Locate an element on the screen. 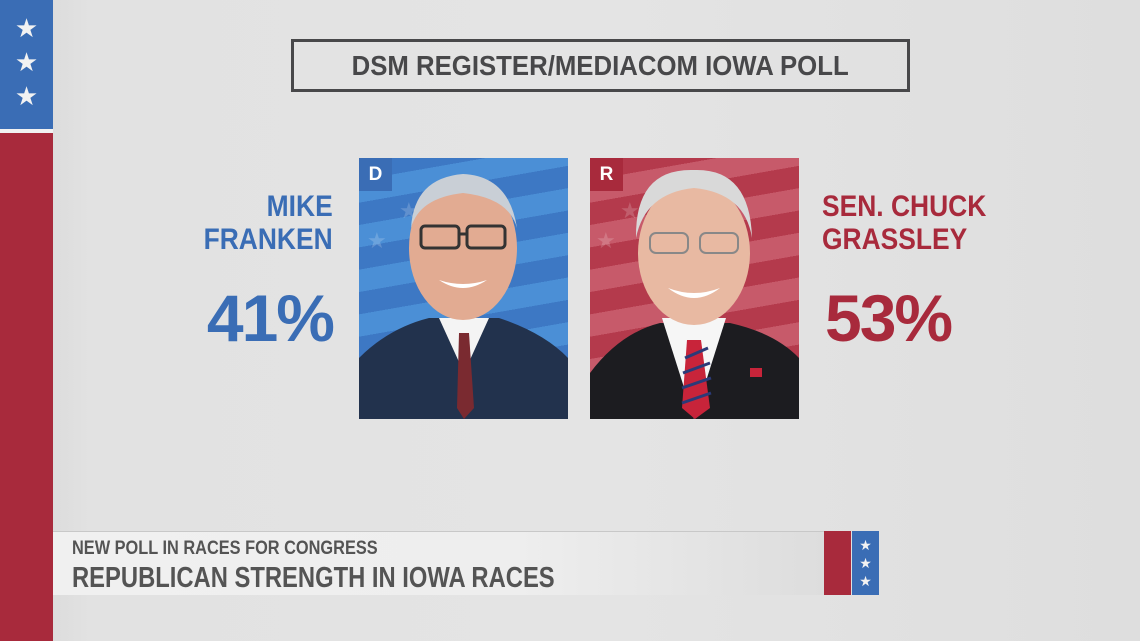 This screenshot has height=641, width=1140. rep-candidate-name: SEN. CHUCK GRASSLEY is located at coordinates (904, 223).